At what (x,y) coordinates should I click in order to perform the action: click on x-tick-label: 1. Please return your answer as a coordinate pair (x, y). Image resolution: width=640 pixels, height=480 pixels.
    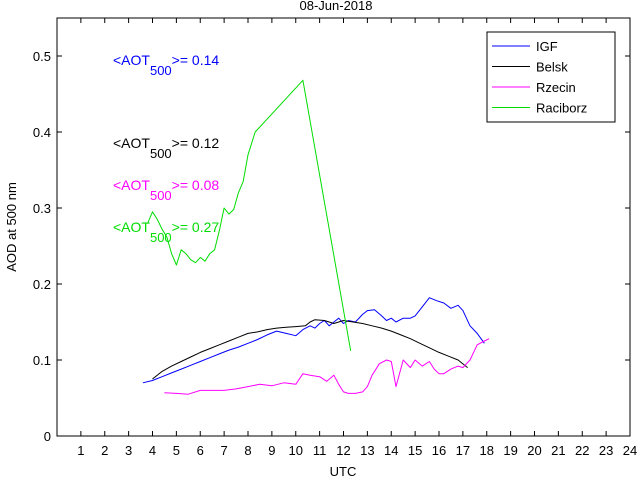
    Looking at the image, I should click on (80, 450).